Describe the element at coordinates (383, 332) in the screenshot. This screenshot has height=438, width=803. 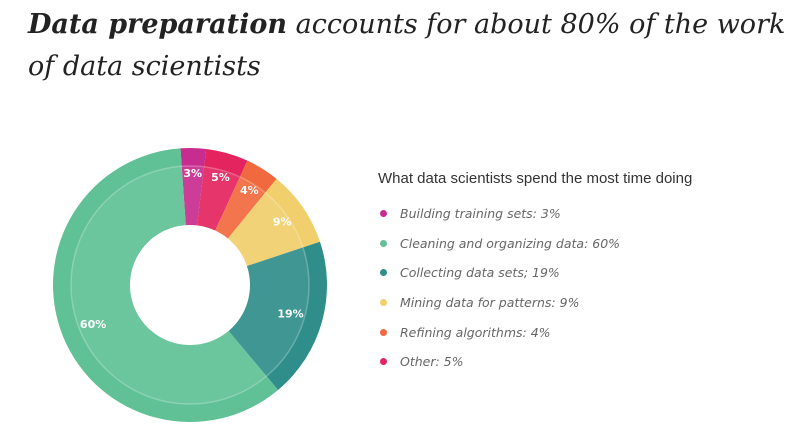
I see `legend-swatch-refining-algorithms` at that location.